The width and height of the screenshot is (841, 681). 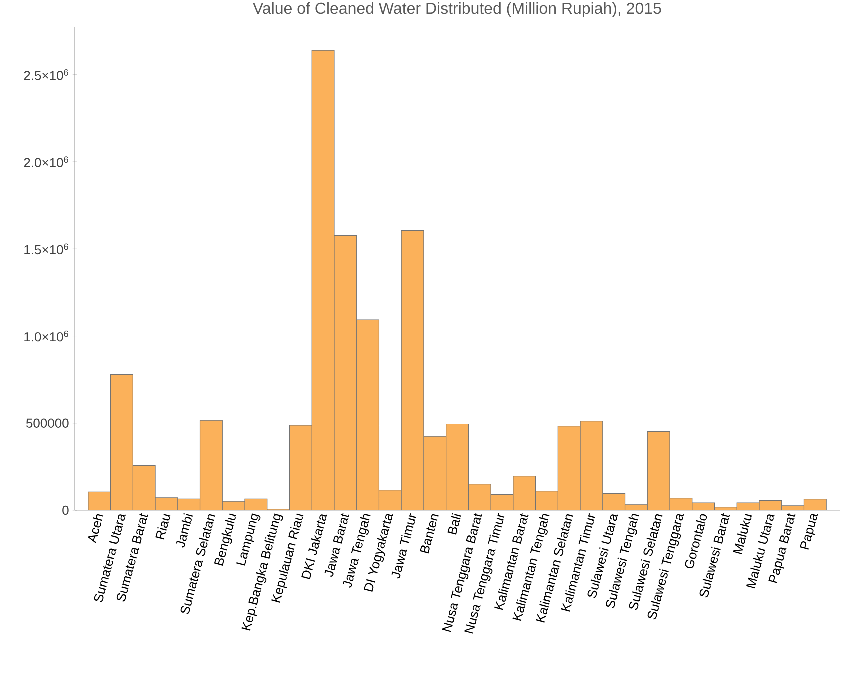 What do you see at coordinates (429, 534) in the screenshot?
I see `x-tick-label: Banten` at bounding box center [429, 534].